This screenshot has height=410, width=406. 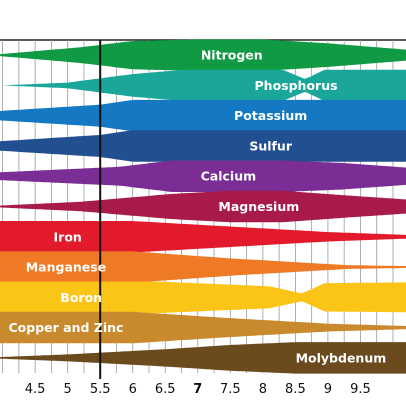 What do you see at coordinates (229, 176) in the screenshot?
I see `band-label-calcium: Calcium` at bounding box center [229, 176].